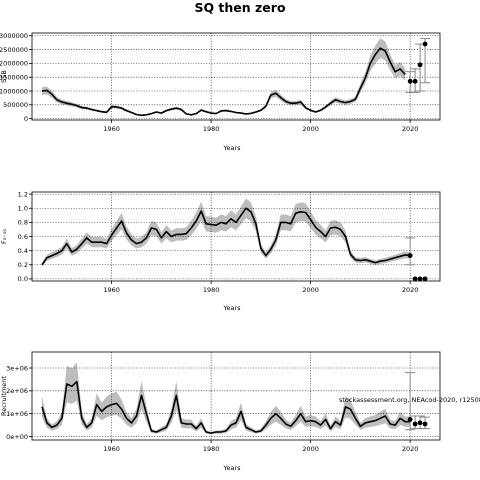 The height and width of the screenshot is (480, 480). Describe the element at coordinates (4, 236) in the screenshot. I see `y-axis-title: F₅₋₁₀` at that location.